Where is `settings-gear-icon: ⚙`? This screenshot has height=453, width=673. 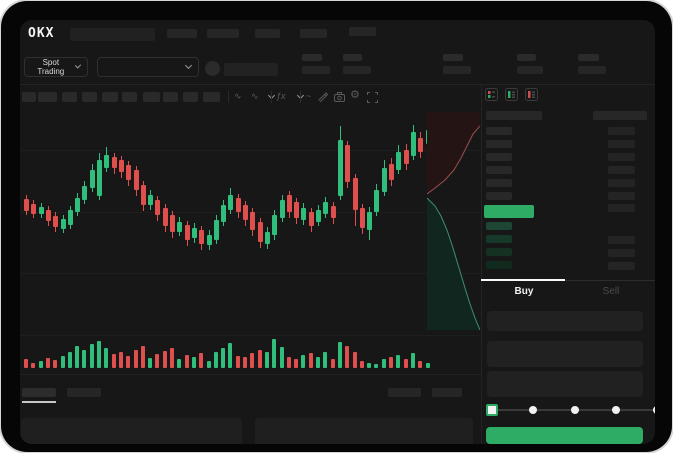 settings-gear-icon: ⚙ is located at coordinates (355, 95).